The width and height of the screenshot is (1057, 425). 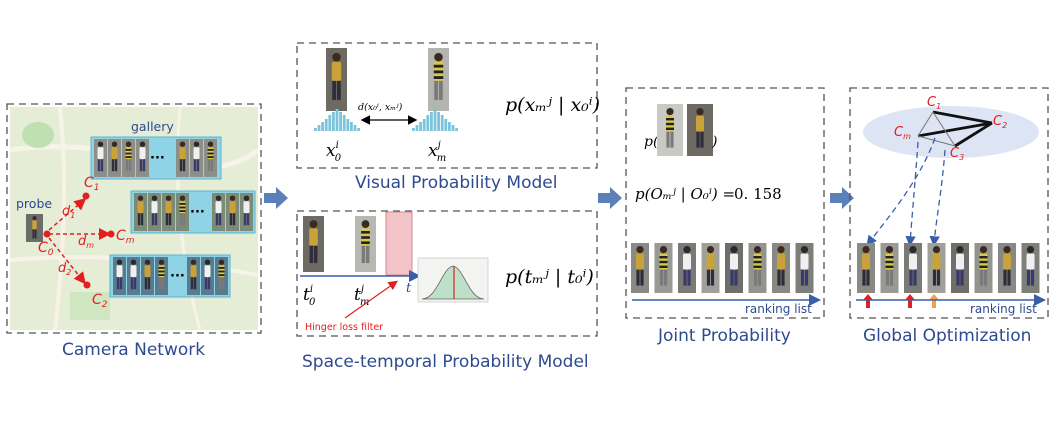 I want to click on graph-node-c1: C1, so click(x=934, y=103).